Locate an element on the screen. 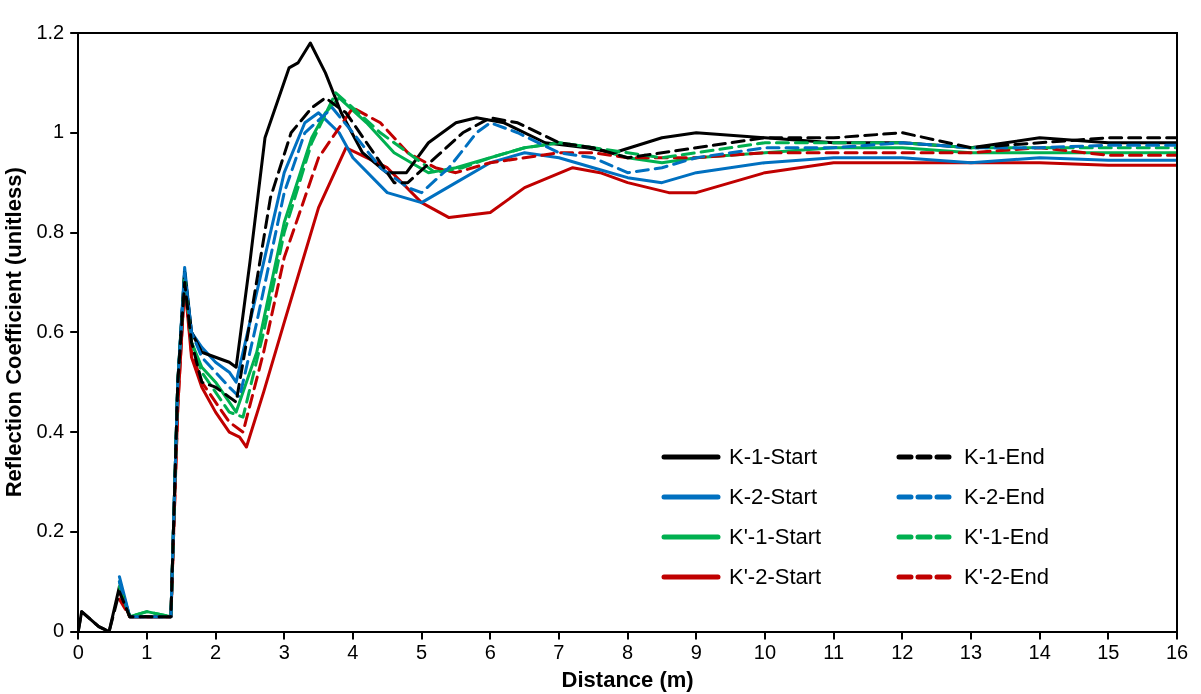 Image resolution: width=1201 pixels, height=694 pixels. legend-label: K-1-Start is located at coordinates (773, 457).